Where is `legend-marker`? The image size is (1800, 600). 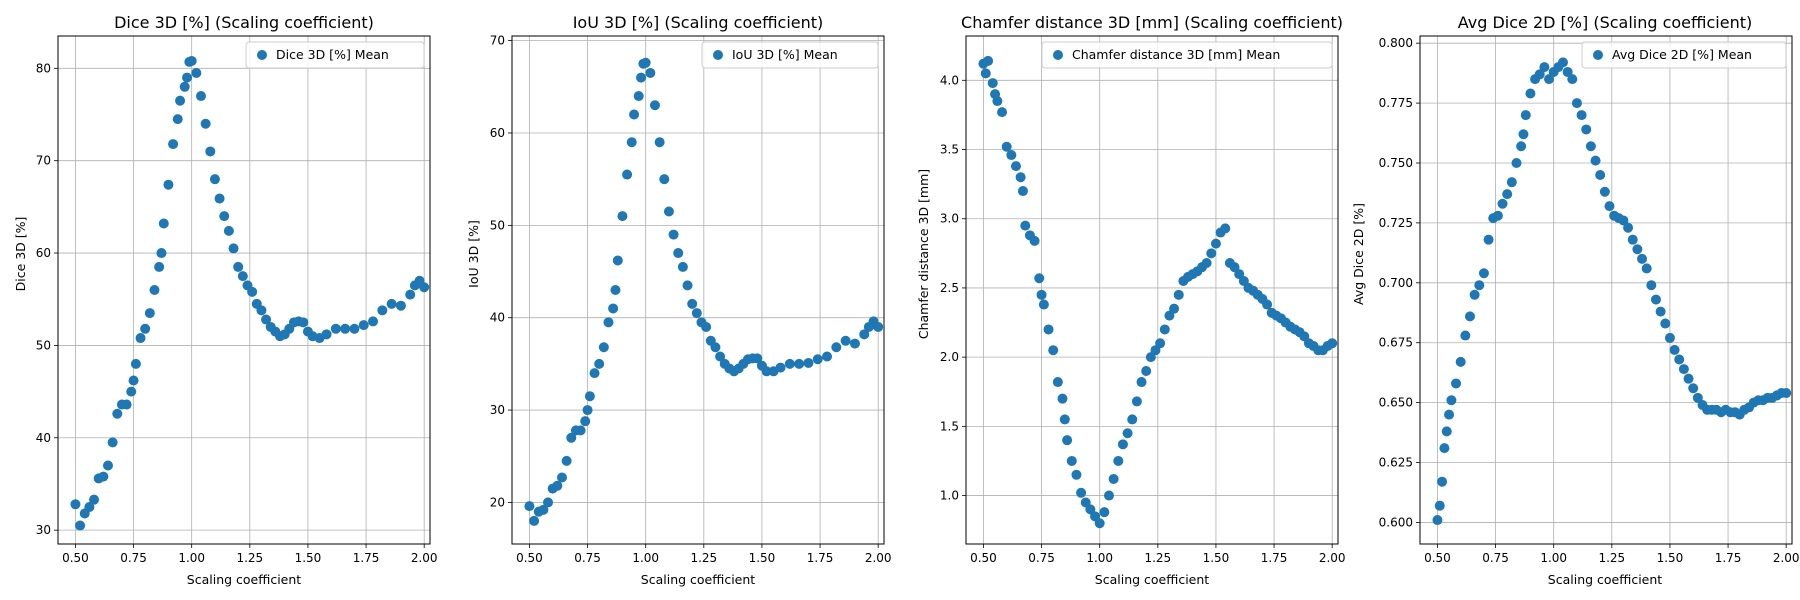
legend-marker is located at coordinates (262, 55).